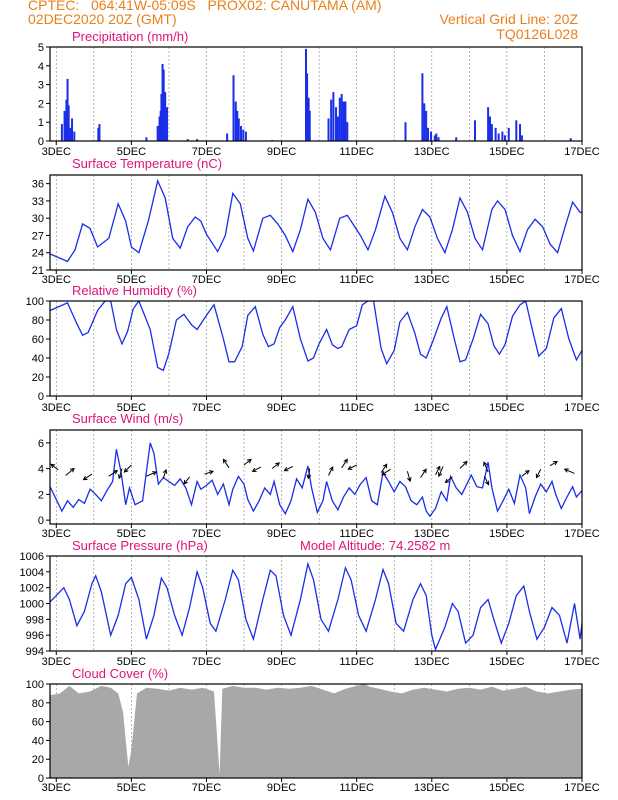 This screenshot has height=800, width=618. I want to click on y-tick-label: 0, so click(41, 521).